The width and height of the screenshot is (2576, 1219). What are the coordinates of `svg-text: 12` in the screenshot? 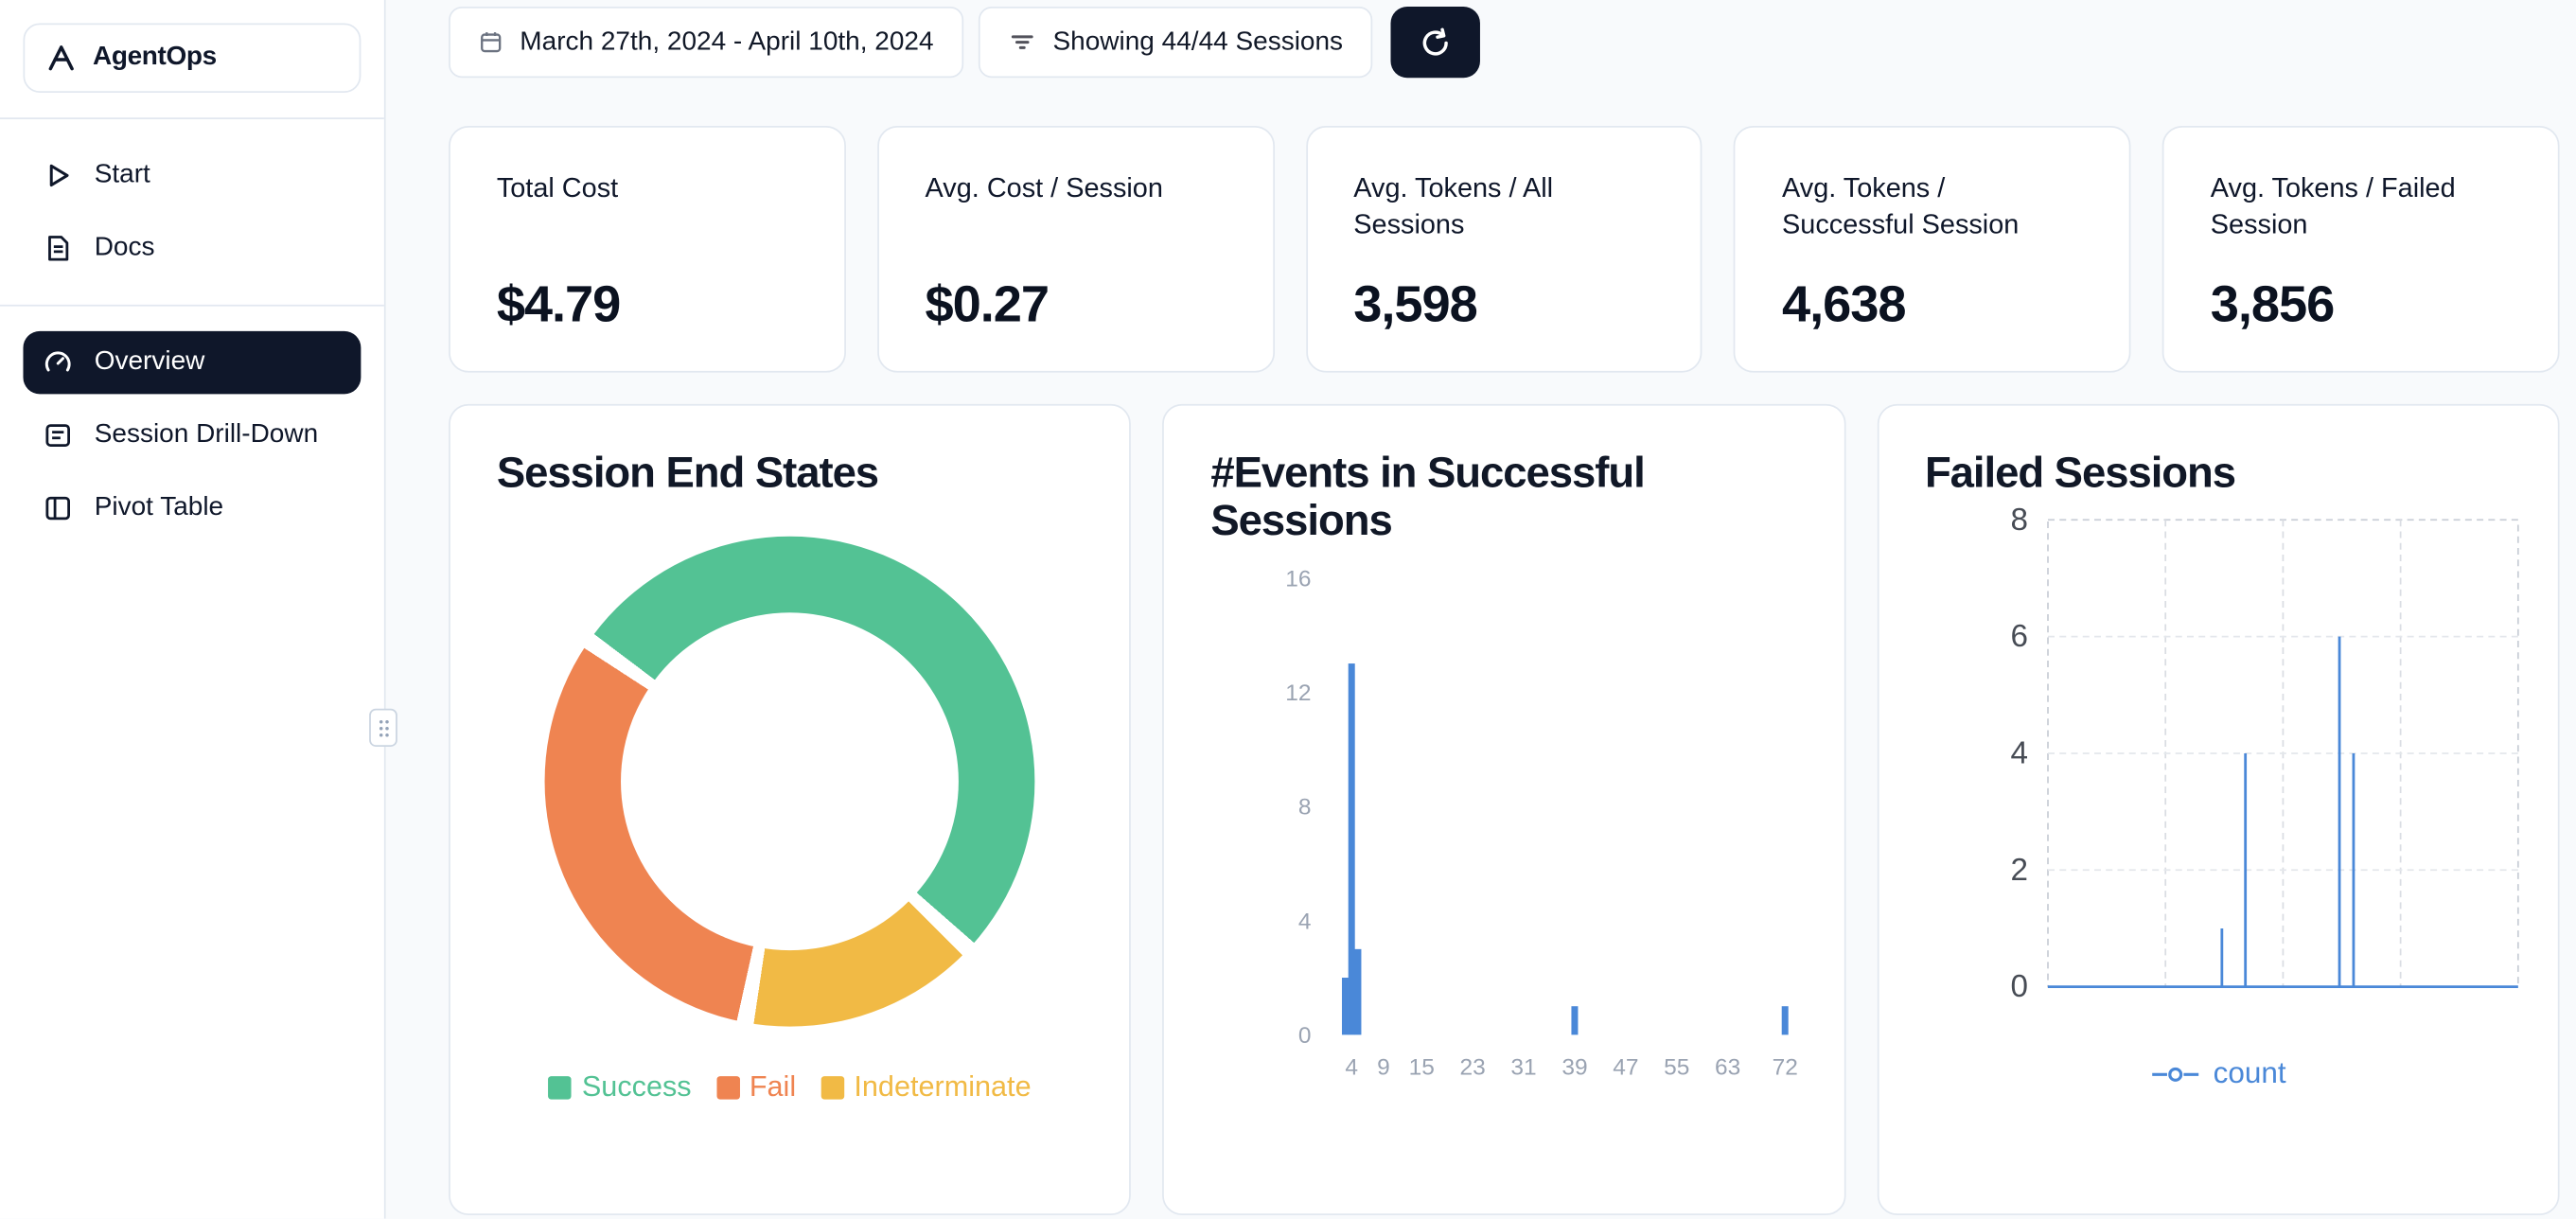 It's located at (1299, 693).